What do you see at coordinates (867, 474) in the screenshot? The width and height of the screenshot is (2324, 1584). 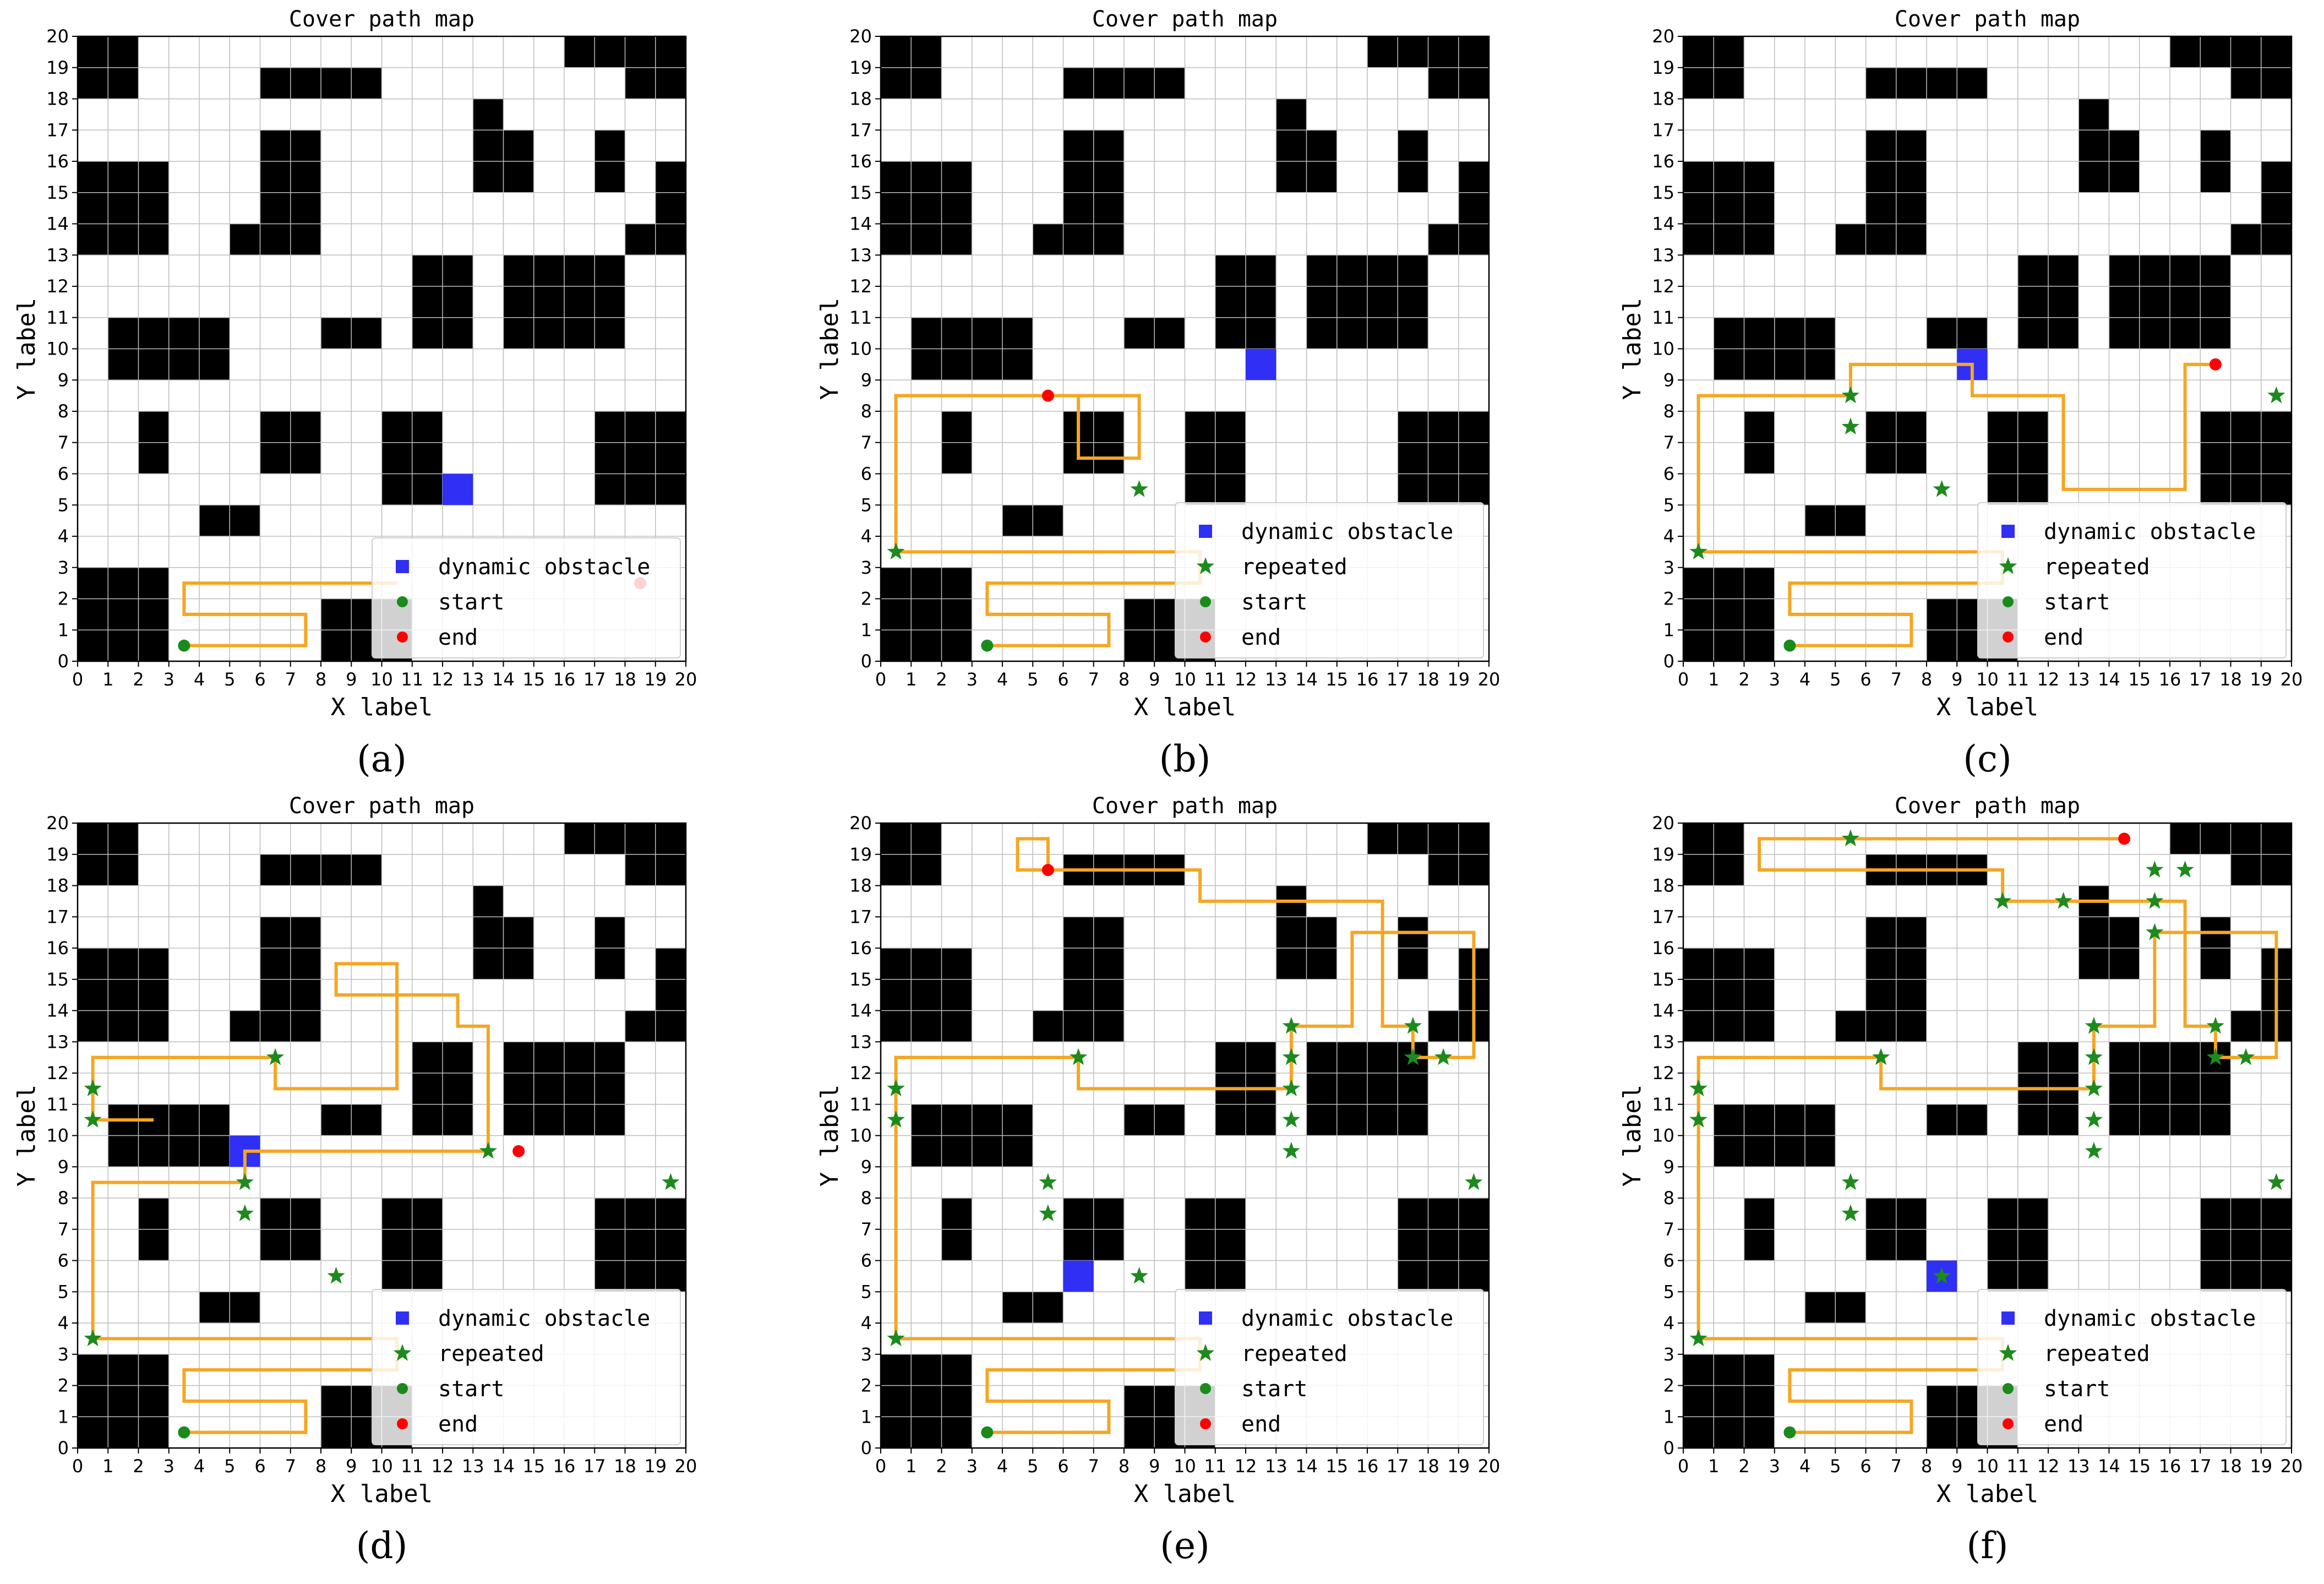 I see `y-tick-label: 6` at bounding box center [867, 474].